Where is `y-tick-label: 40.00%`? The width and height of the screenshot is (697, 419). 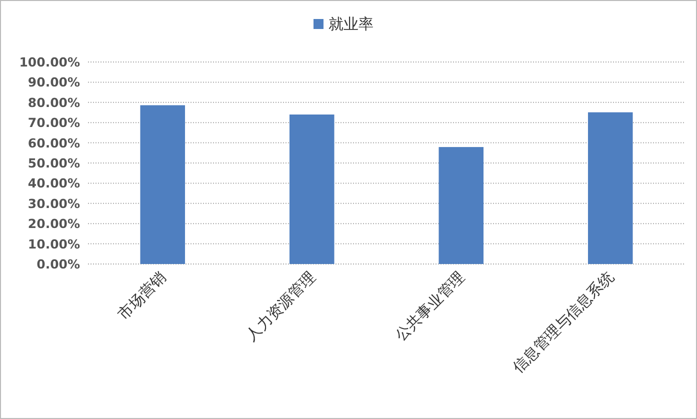 y-tick-label: 40.00% is located at coordinates (54, 183).